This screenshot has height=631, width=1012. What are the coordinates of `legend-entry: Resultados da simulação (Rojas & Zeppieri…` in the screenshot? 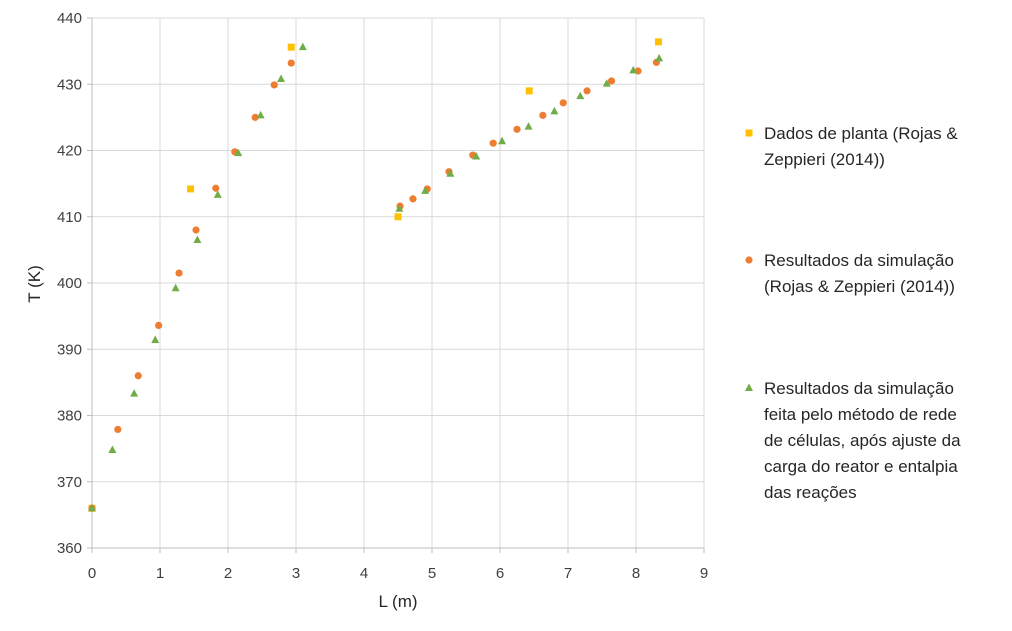 It's located at (850, 273).